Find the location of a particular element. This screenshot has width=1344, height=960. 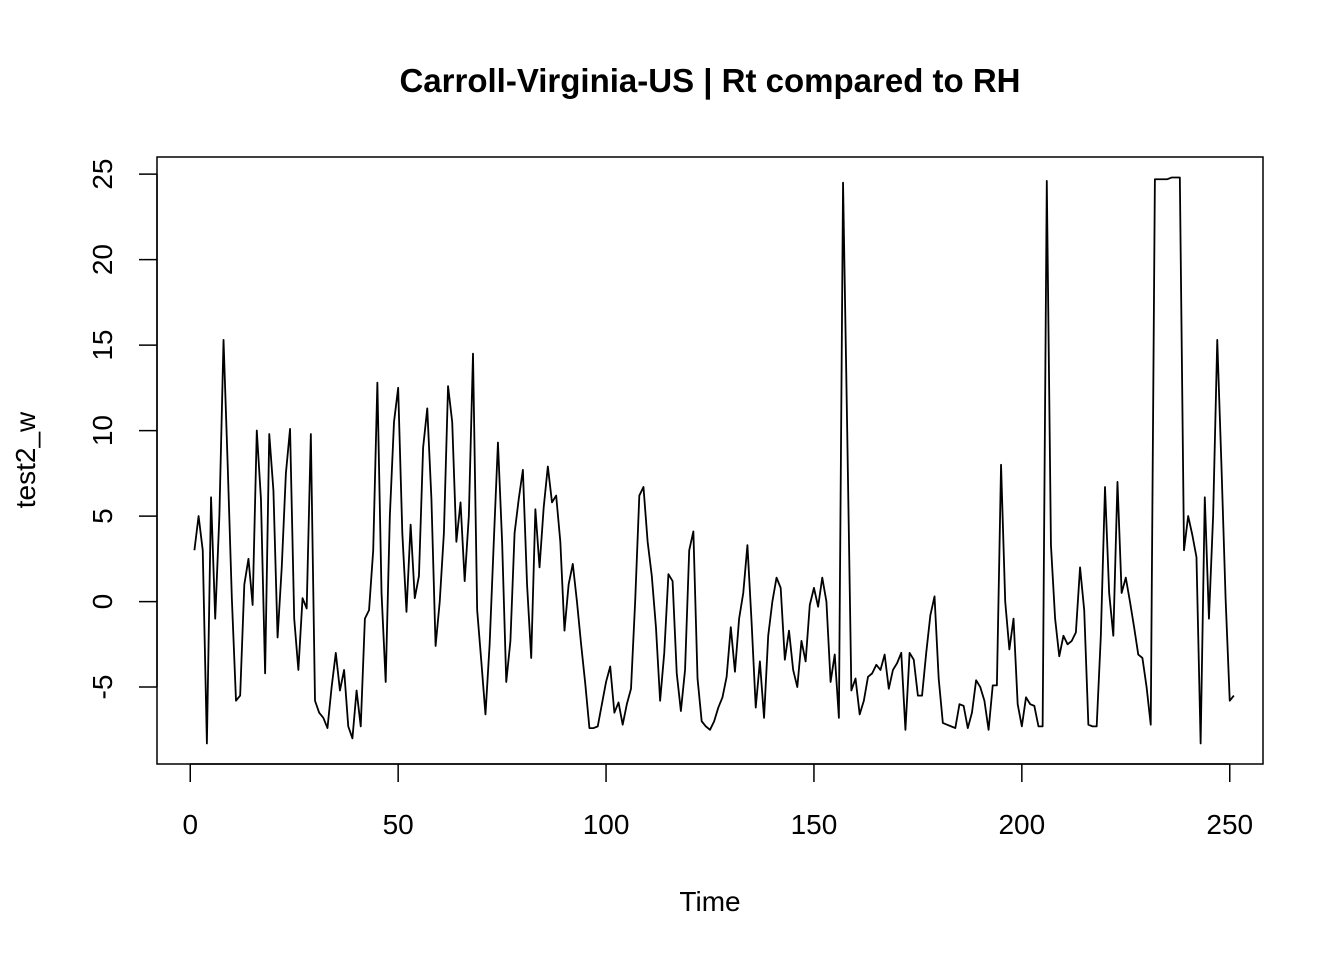

y-tick-label: 25 is located at coordinates (102, 174).